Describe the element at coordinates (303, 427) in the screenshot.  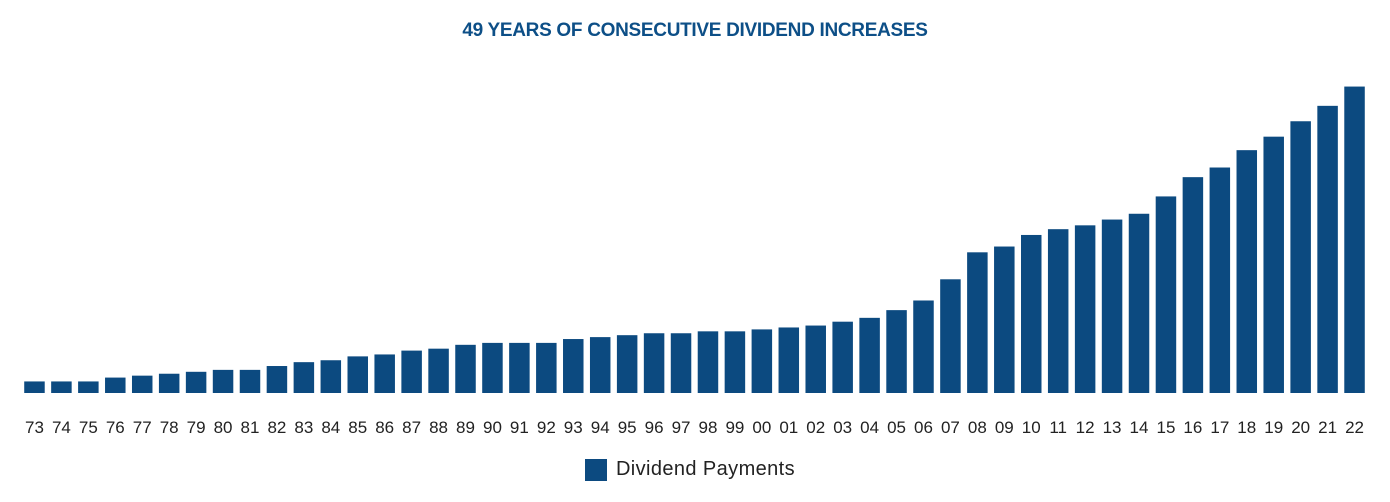
I see `x-tick-label-83: 83` at that location.